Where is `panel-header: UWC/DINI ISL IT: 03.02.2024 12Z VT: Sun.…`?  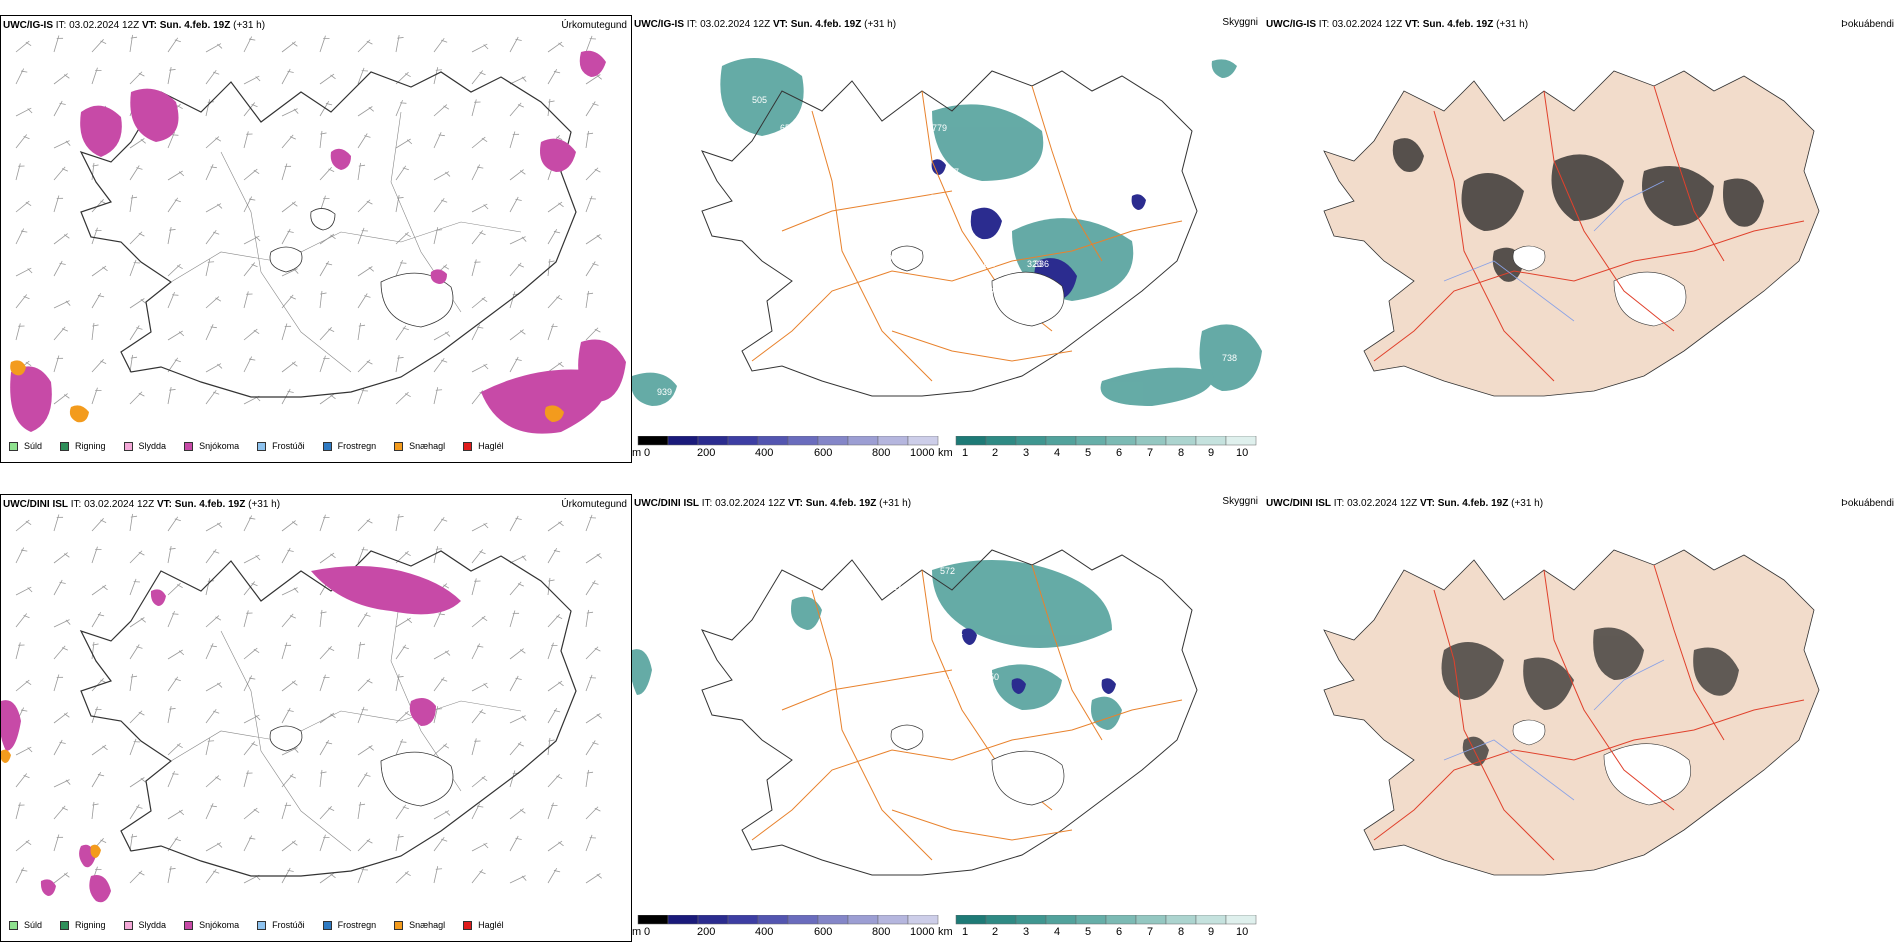 panel-header: UWC/DINI ISL IT: 03.02.2024 12Z VT: Sun.… is located at coordinates (142, 504).